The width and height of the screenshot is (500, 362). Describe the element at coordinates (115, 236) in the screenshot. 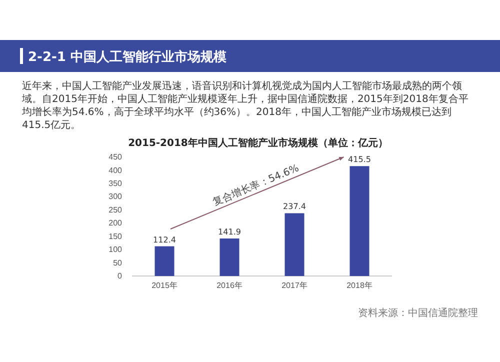

I see `y-tick-label: 150` at that location.